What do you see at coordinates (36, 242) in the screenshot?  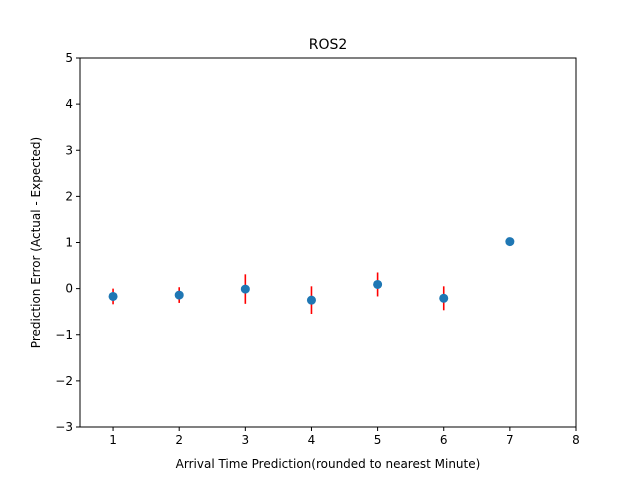 I see `y-axis-label: Prediction Error (Actual - Expected)` at bounding box center [36, 242].